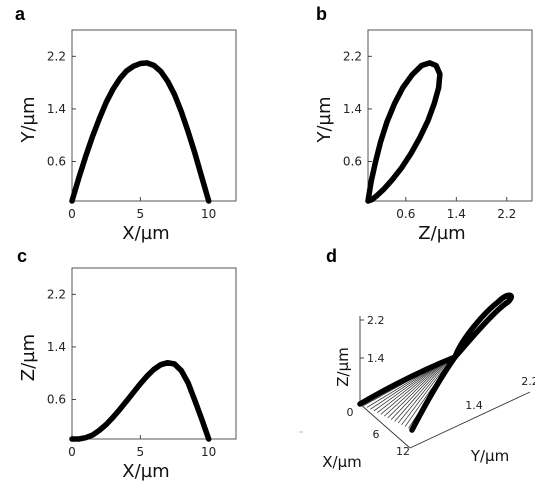 The width and height of the screenshot is (535, 491). What do you see at coordinates (376, 358) in the screenshot?
I see `z-tick-label: 1.4` at bounding box center [376, 358].